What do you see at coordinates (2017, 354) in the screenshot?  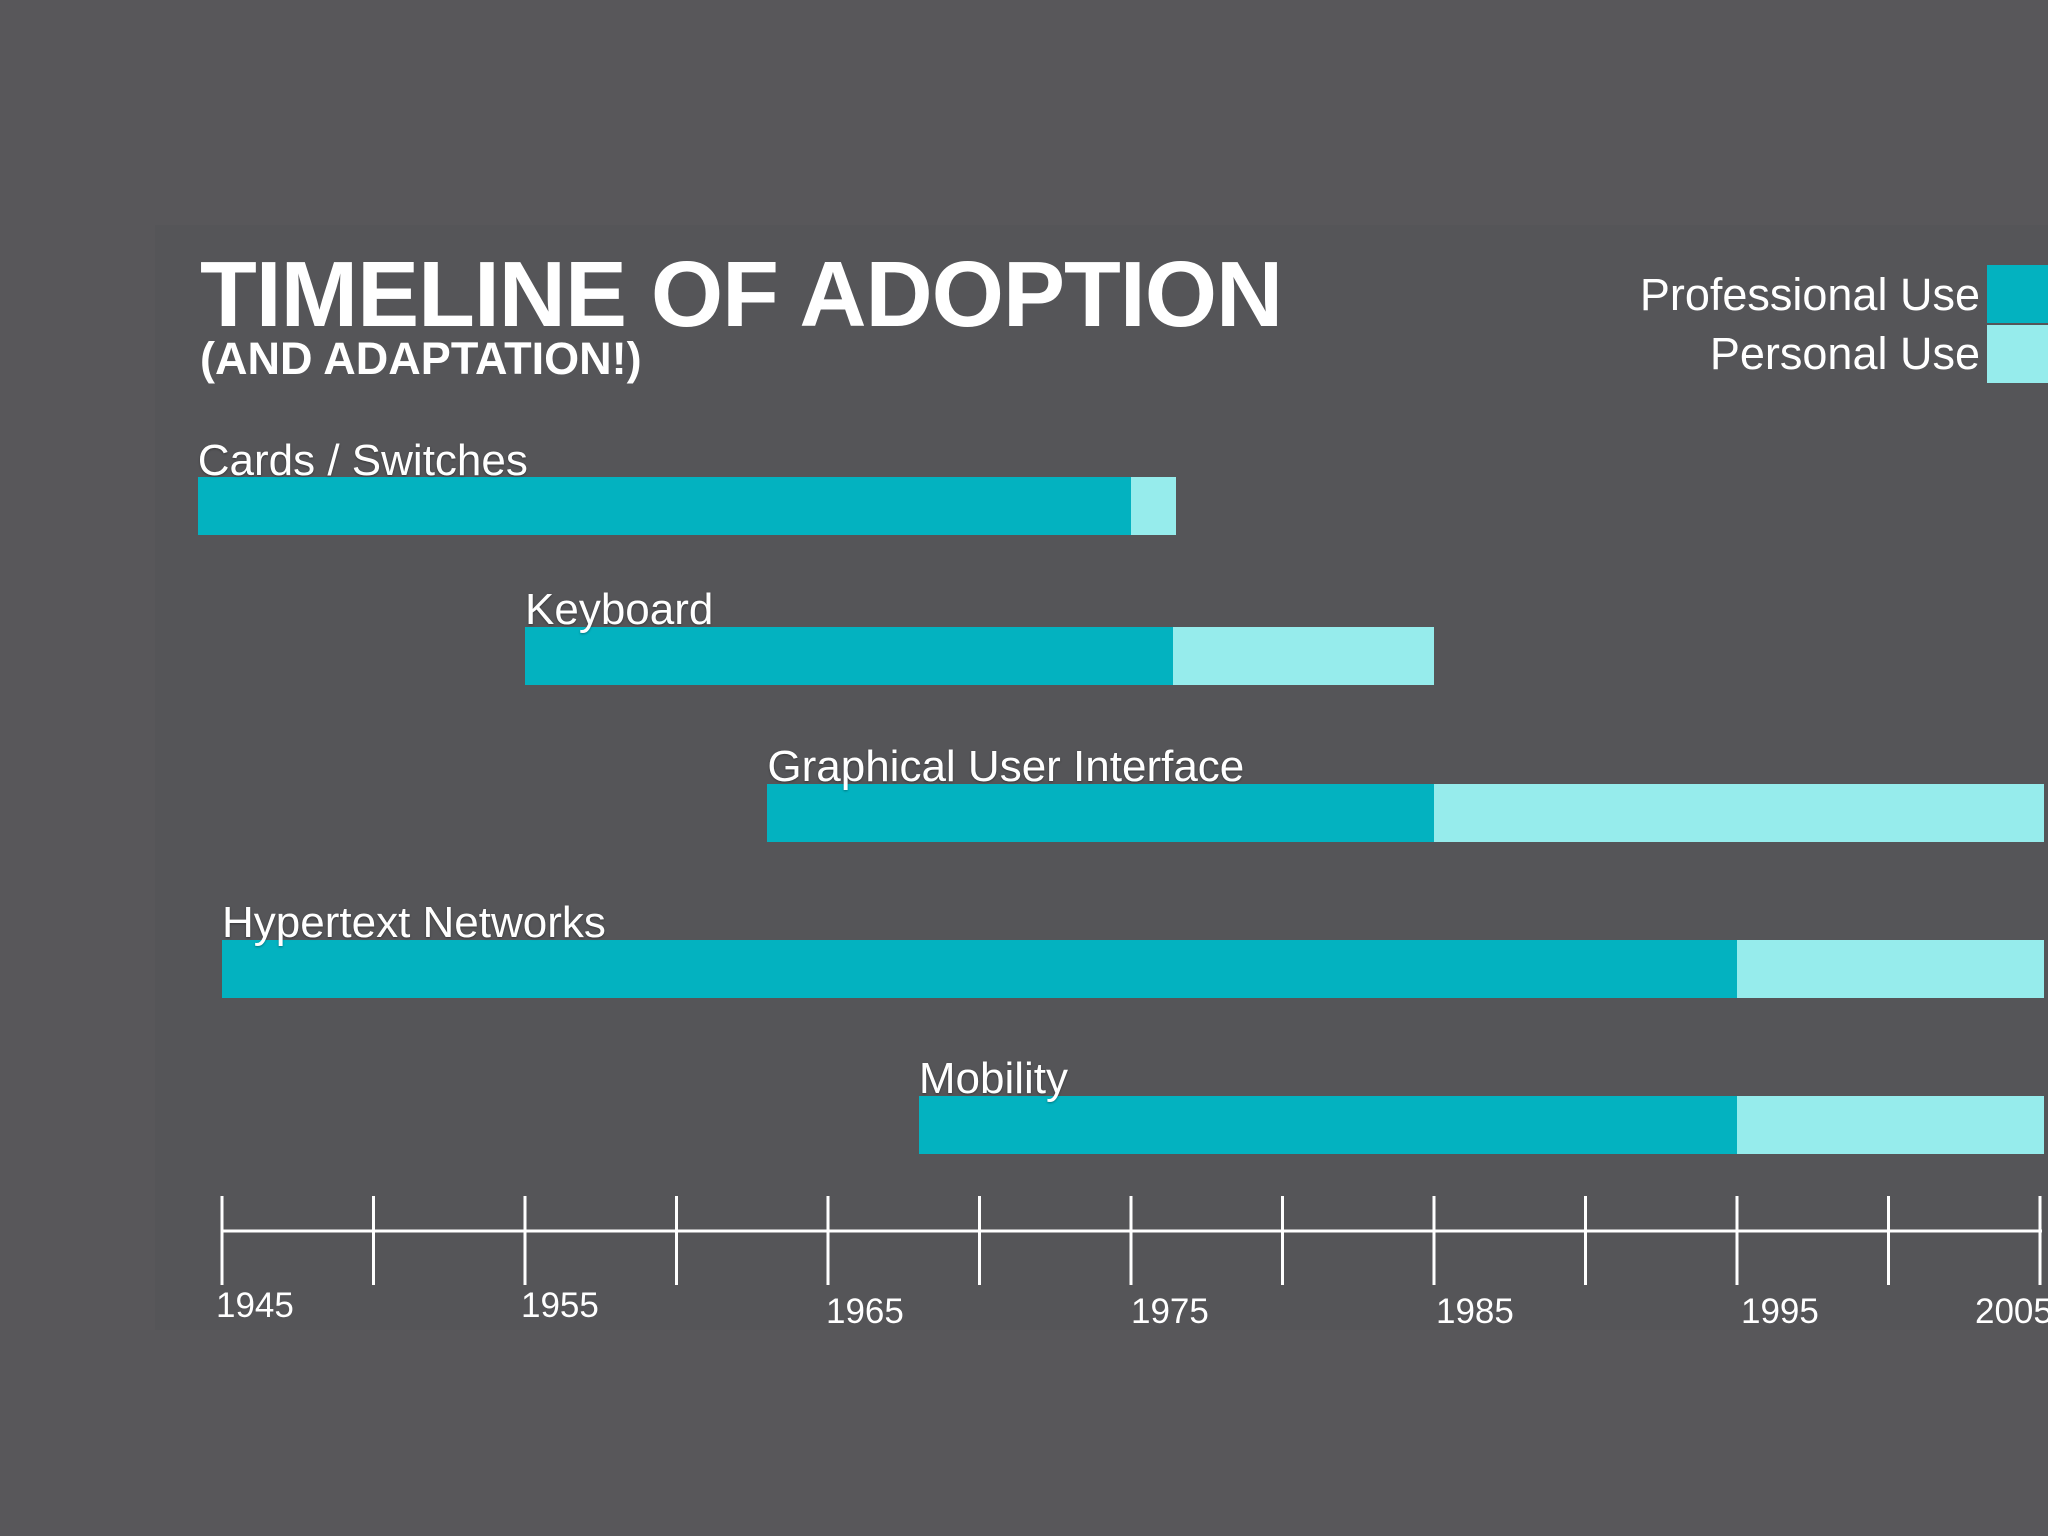 I see `legend-swatch-personal` at bounding box center [2017, 354].